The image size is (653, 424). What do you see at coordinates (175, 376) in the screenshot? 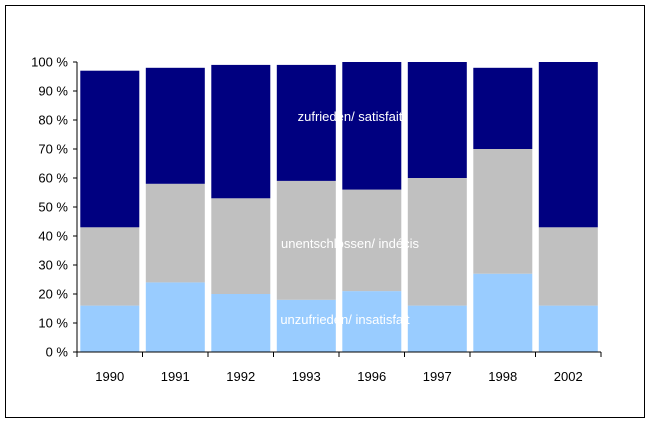
I see `x-tick-label: 1991` at bounding box center [175, 376].